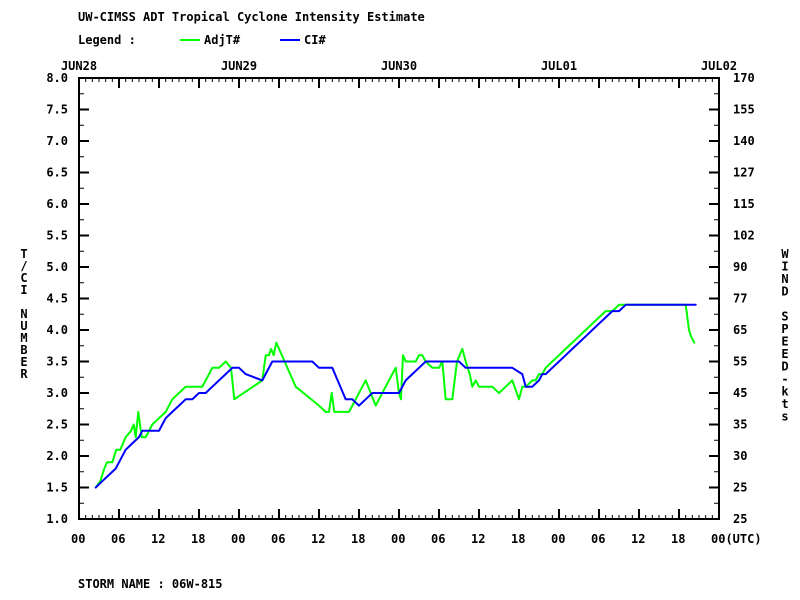 The width and height of the screenshot is (800, 600). Describe the element at coordinates (57, 393) in the screenshot. I see `y-tick-label-left: 3.0` at that location.